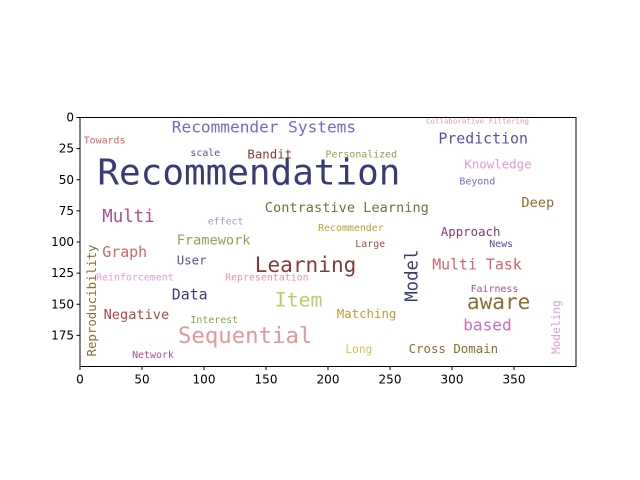 This screenshot has height=480, width=640. What do you see at coordinates (495, 289) in the screenshot?
I see `word-fairness: Fairness` at bounding box center [495, 289].